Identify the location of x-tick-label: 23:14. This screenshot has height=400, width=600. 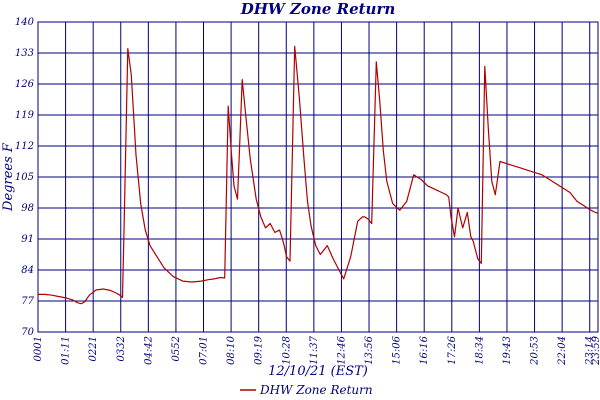
(590, 351).